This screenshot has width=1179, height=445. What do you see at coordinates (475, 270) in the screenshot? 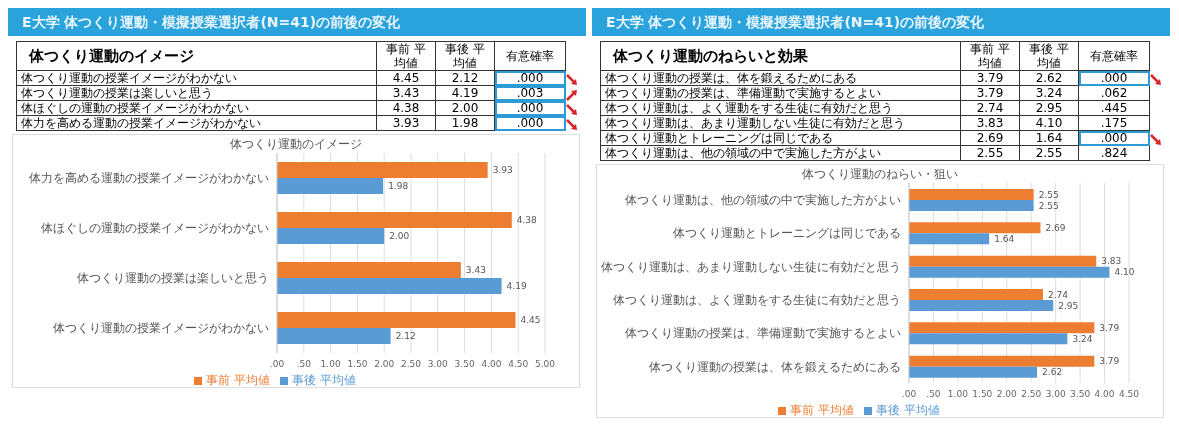
I see `data-label: 3.43` at bounding box center [475, 270].